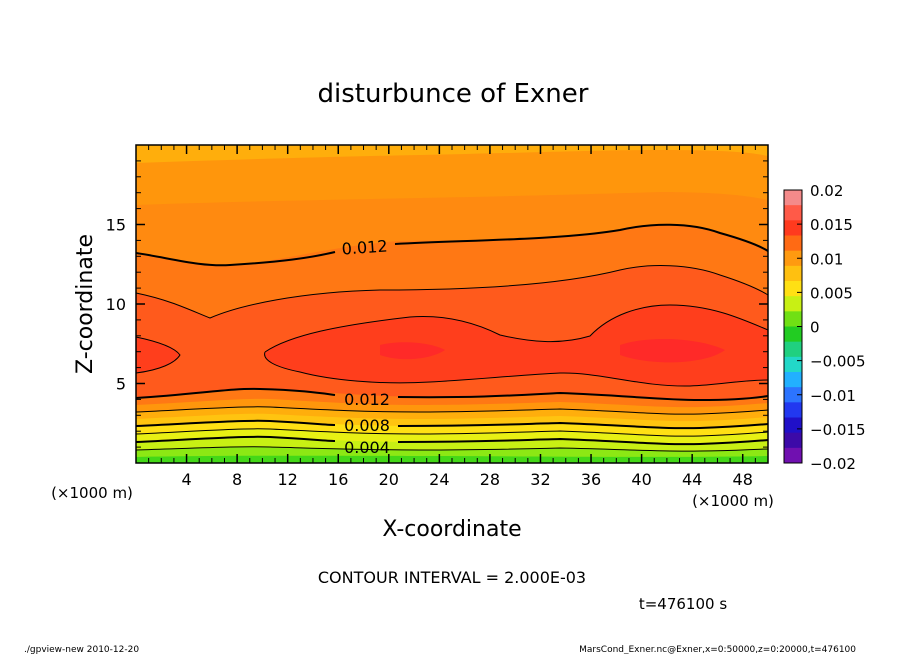 The width and height of the screenshot is (904, 654). Describe the element at coordinates (288, 479) in the screenshot. I see `x-tick-label: 12` at that location.